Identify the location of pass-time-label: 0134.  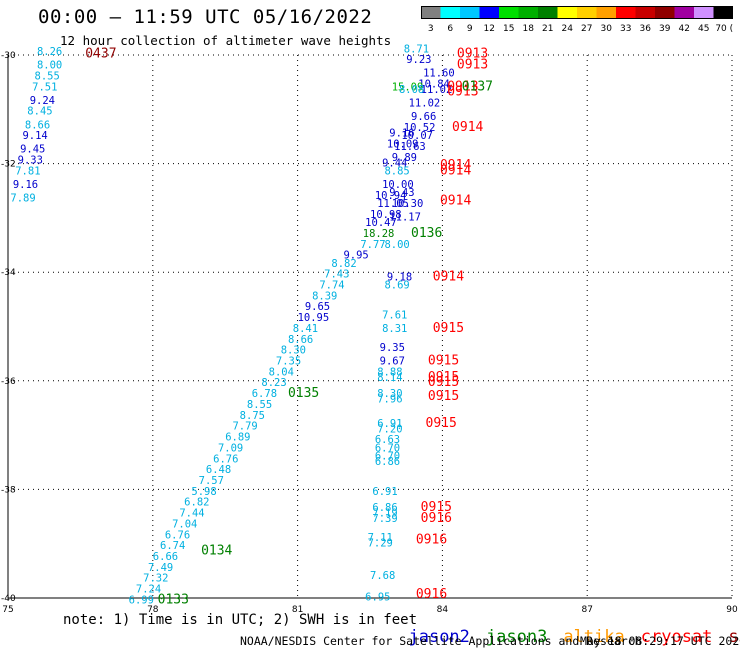
(216, 551).